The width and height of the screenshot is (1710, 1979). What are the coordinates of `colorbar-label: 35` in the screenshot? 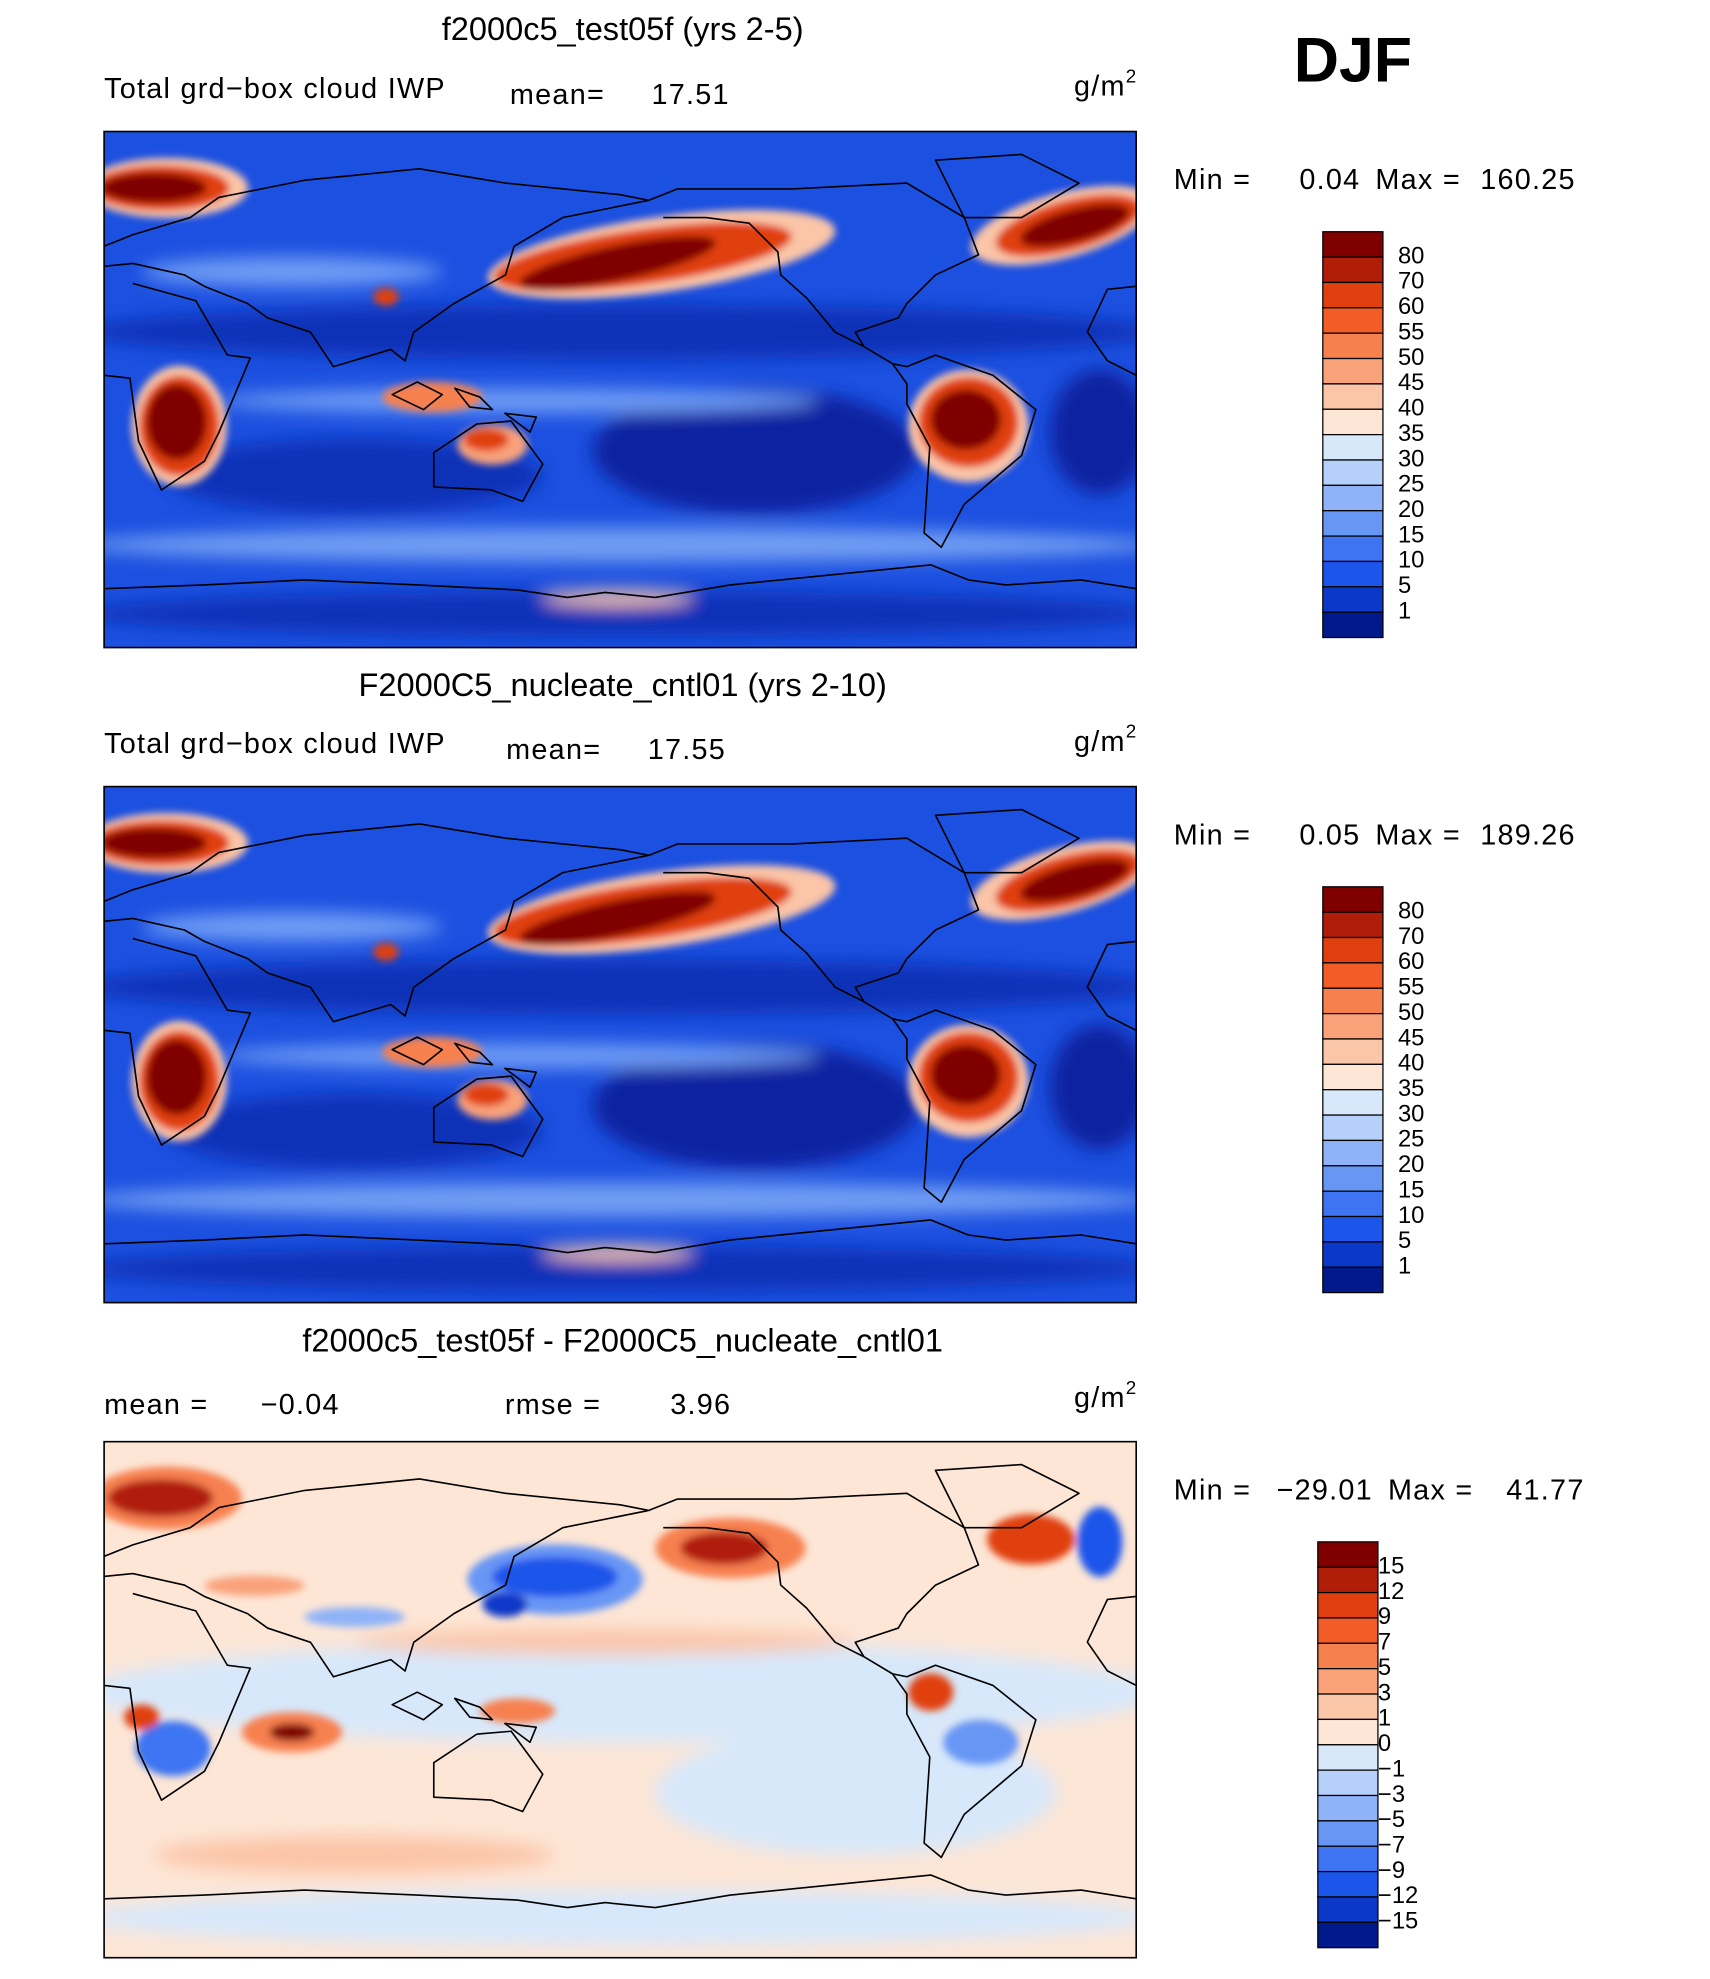 It's located at (1411, 1088).